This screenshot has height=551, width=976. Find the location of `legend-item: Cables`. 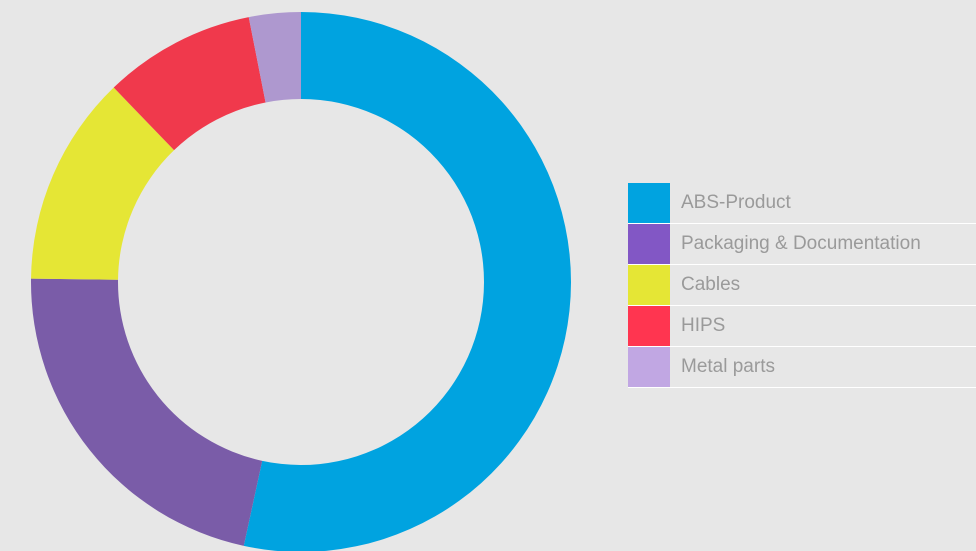

legend-item: Cables is located at coordinates (802, 285).